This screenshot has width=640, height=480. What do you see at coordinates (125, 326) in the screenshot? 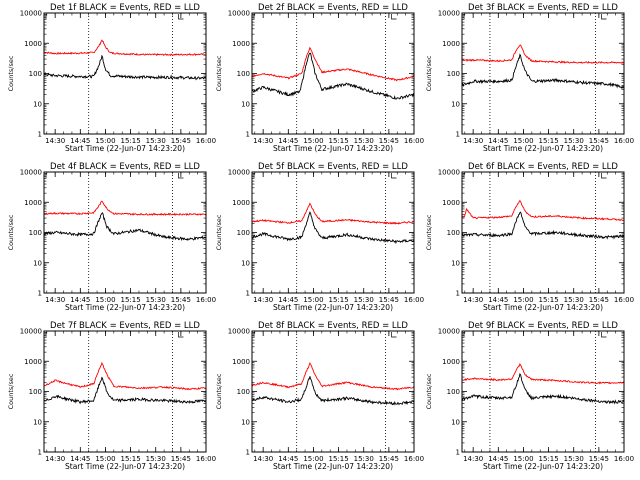
I see `panel-title: Det 7f BLACK = Events, RED = LLD` at bounding box center [125, 326].